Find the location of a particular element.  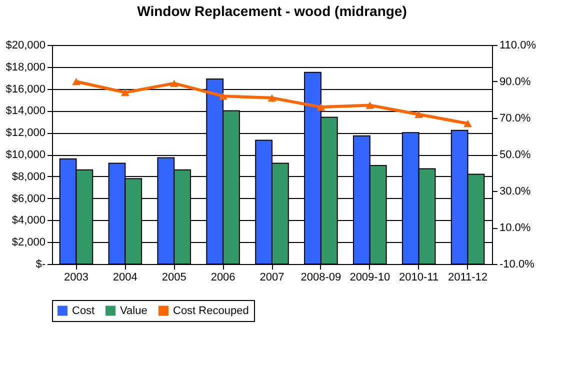

y2-tick-label: 90.0% is located at coordinates (515, 82).